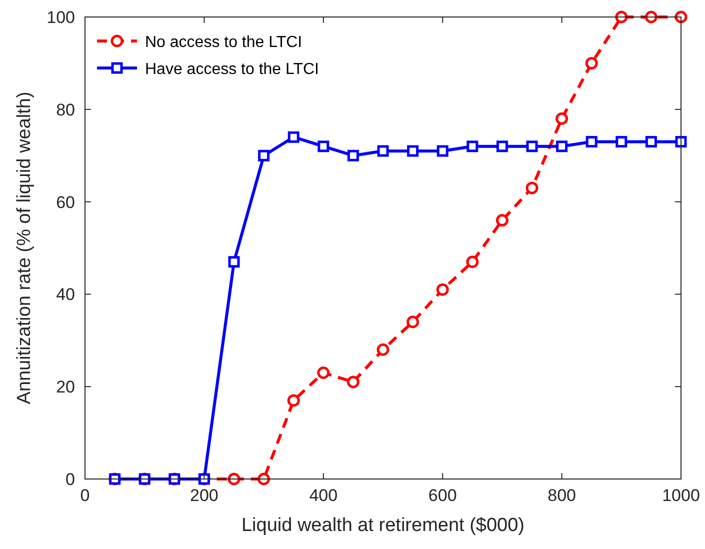 The width and height of the screenshot is (705, 549). Describe the element at coordinates (60, 17) in the screenshot. I see `y-tick-label: 100` at that location.